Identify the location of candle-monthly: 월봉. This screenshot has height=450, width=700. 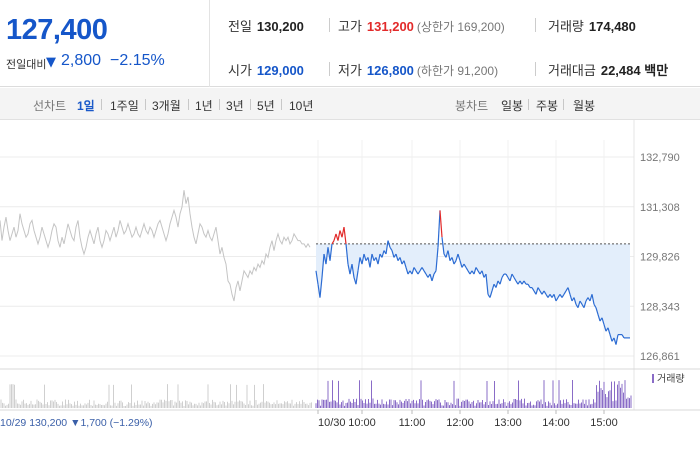
(584, 106).